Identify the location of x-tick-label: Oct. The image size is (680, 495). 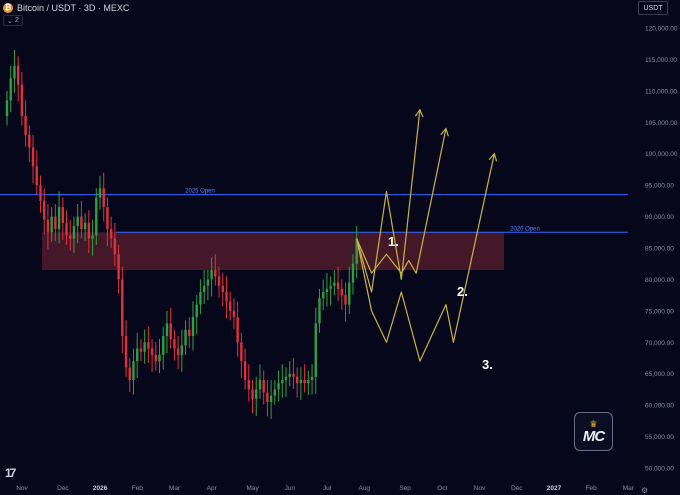
(442, 488).